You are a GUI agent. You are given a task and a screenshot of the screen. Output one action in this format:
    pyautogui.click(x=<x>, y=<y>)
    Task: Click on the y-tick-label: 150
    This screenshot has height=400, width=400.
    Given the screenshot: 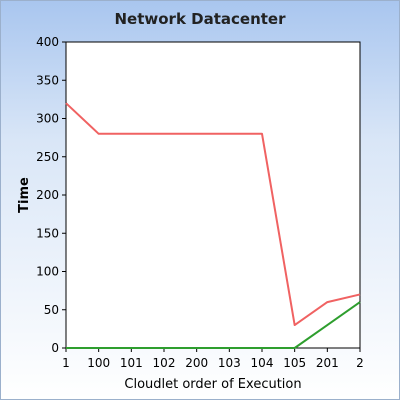 What is the action you would take?
    pyautogui.click(x=47, y=233)
    